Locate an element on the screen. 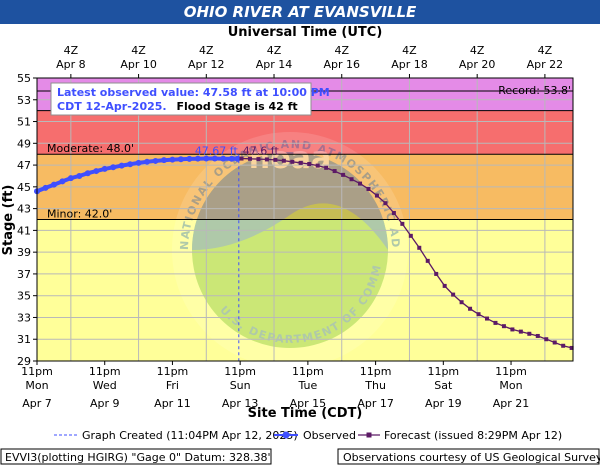  top-axis-label: Universal Time (UTC) is located at coordinates (305, 32).